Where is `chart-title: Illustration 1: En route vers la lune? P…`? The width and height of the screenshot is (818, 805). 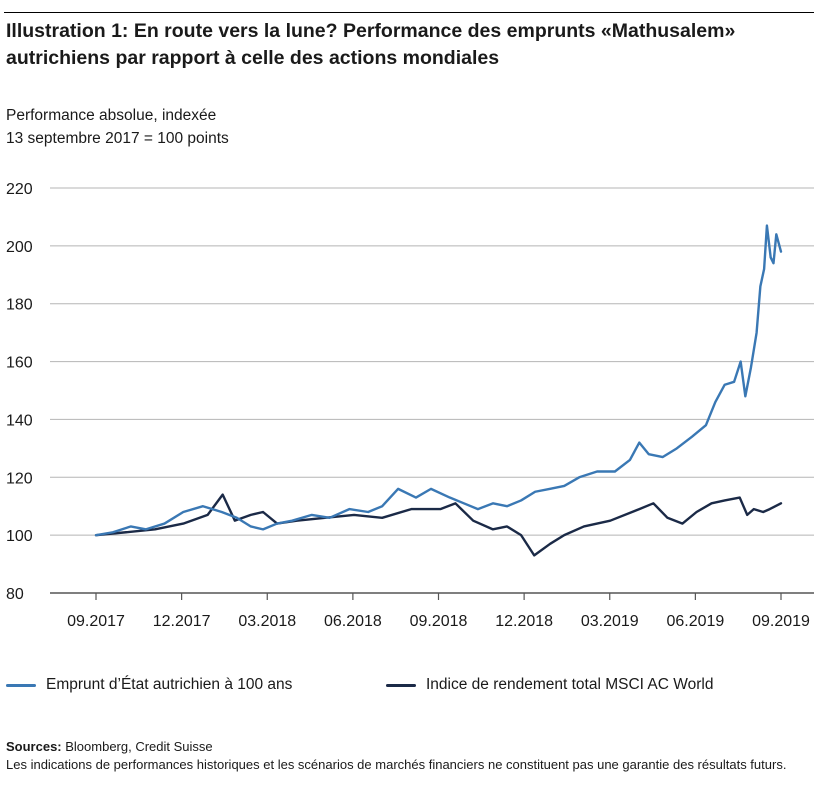 chart-title: Illustration 1: En route vers la lune? P… is located at coordinates (371, 44).